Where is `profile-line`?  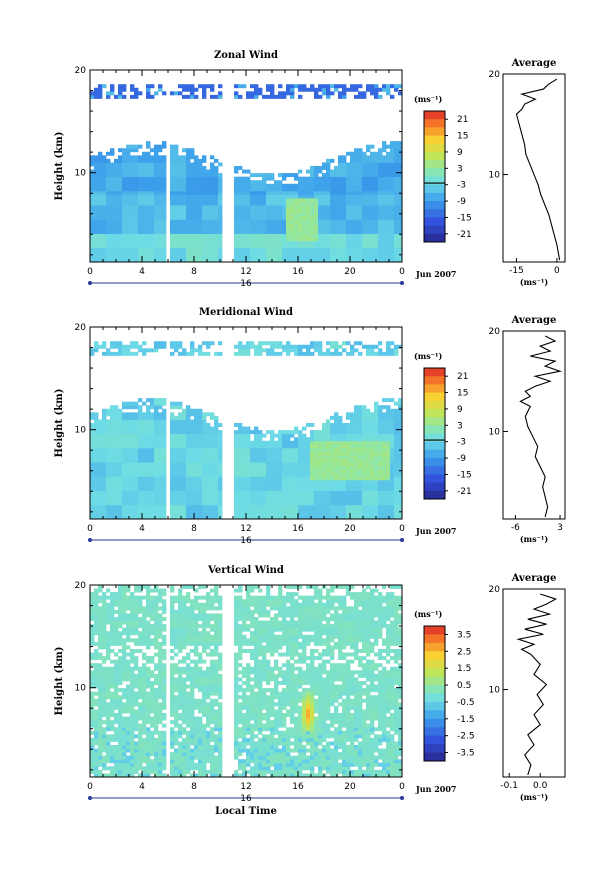 profile-line is located at coordinates (541, 426).